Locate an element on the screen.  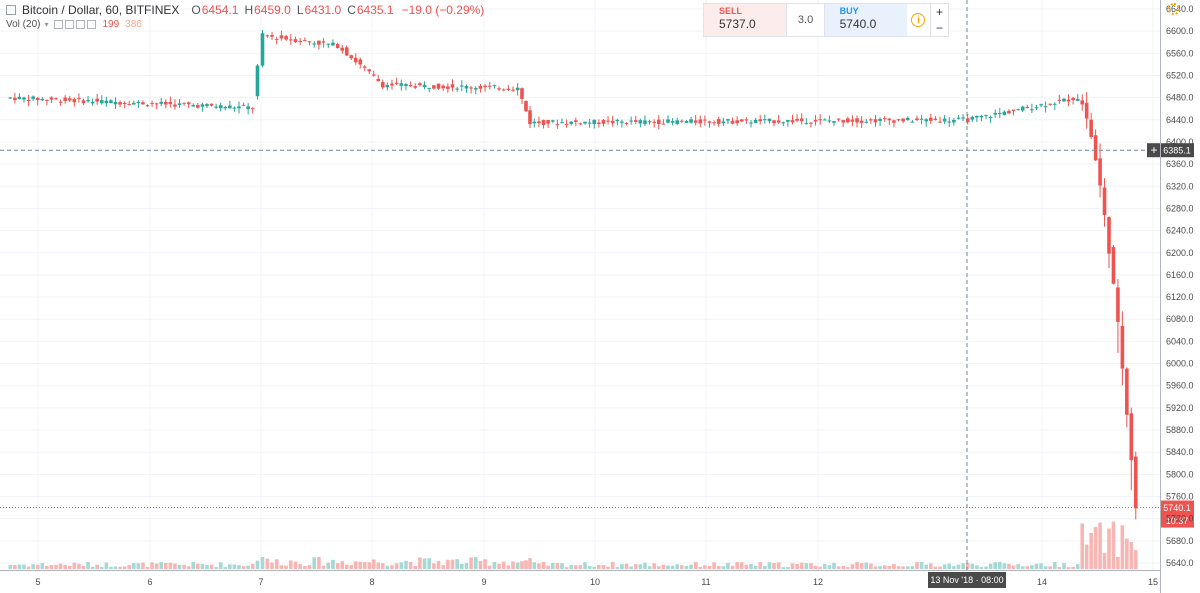
remove-icon is located at coordinates (92, 24).